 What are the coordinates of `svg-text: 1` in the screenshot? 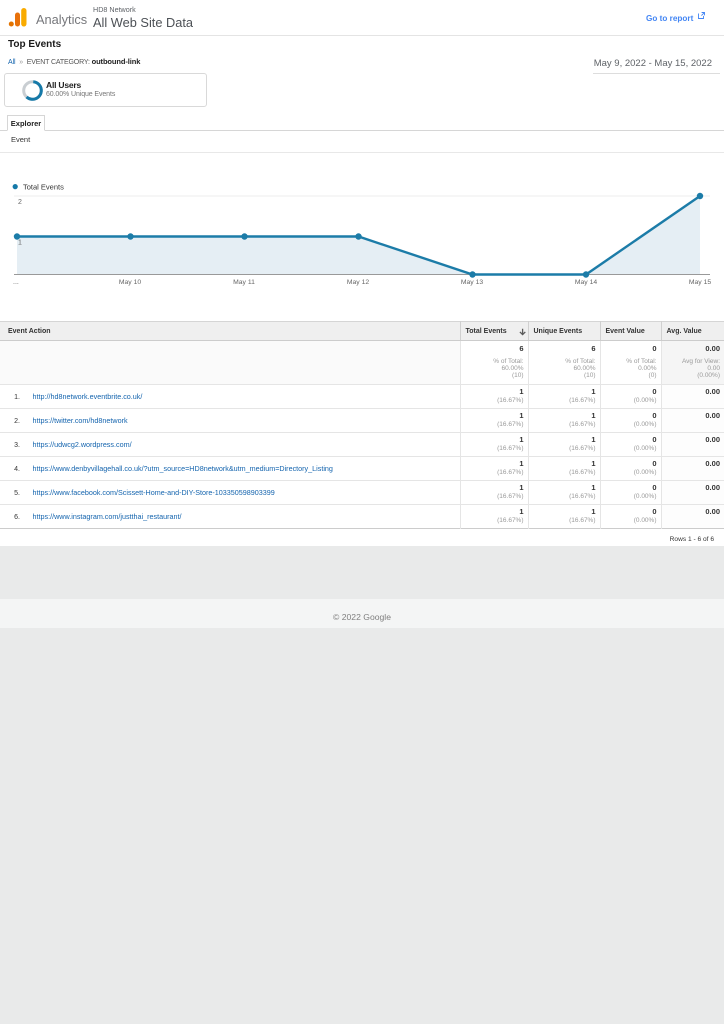 It's located at (20, 243).